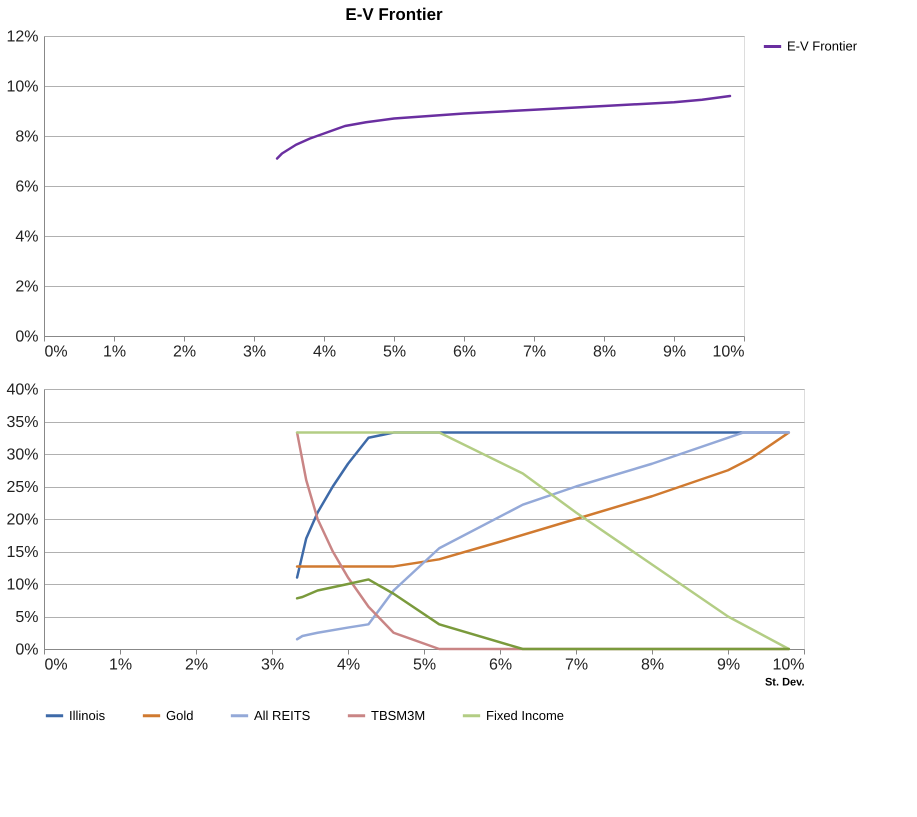 This screenshot has width=917, height=817. I want to click on legend-label: Fixed Income, so click(525, 715).